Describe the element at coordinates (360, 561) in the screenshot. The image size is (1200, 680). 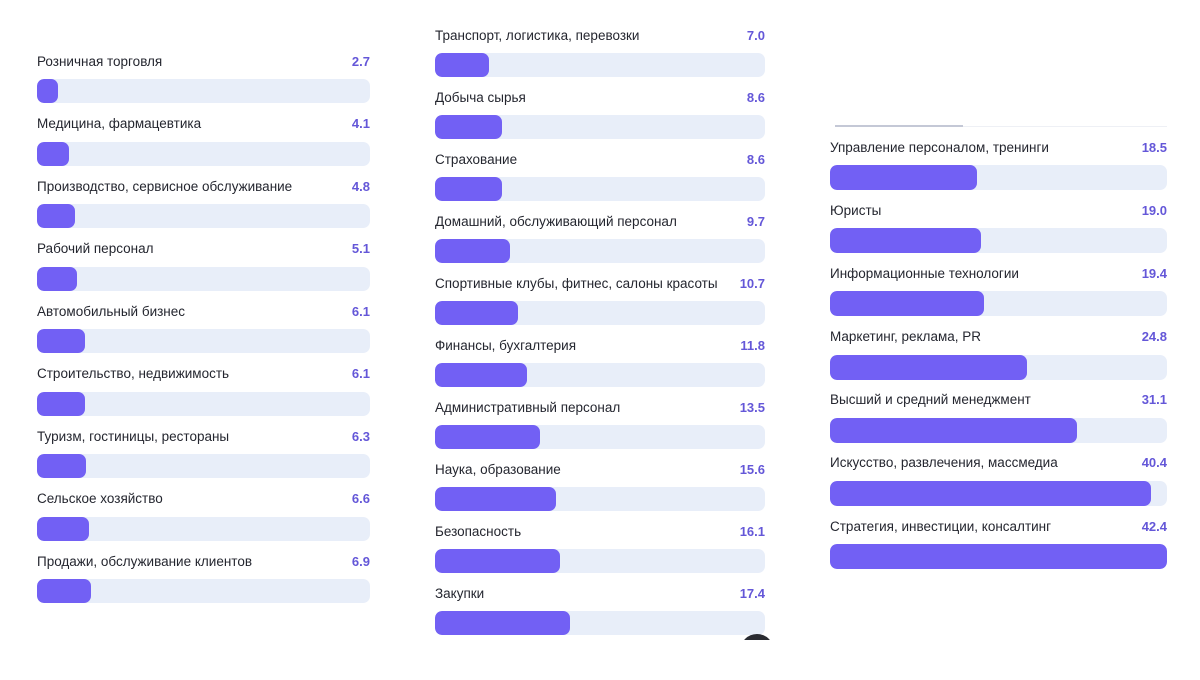
I see `data-label: 6.9` at that location.